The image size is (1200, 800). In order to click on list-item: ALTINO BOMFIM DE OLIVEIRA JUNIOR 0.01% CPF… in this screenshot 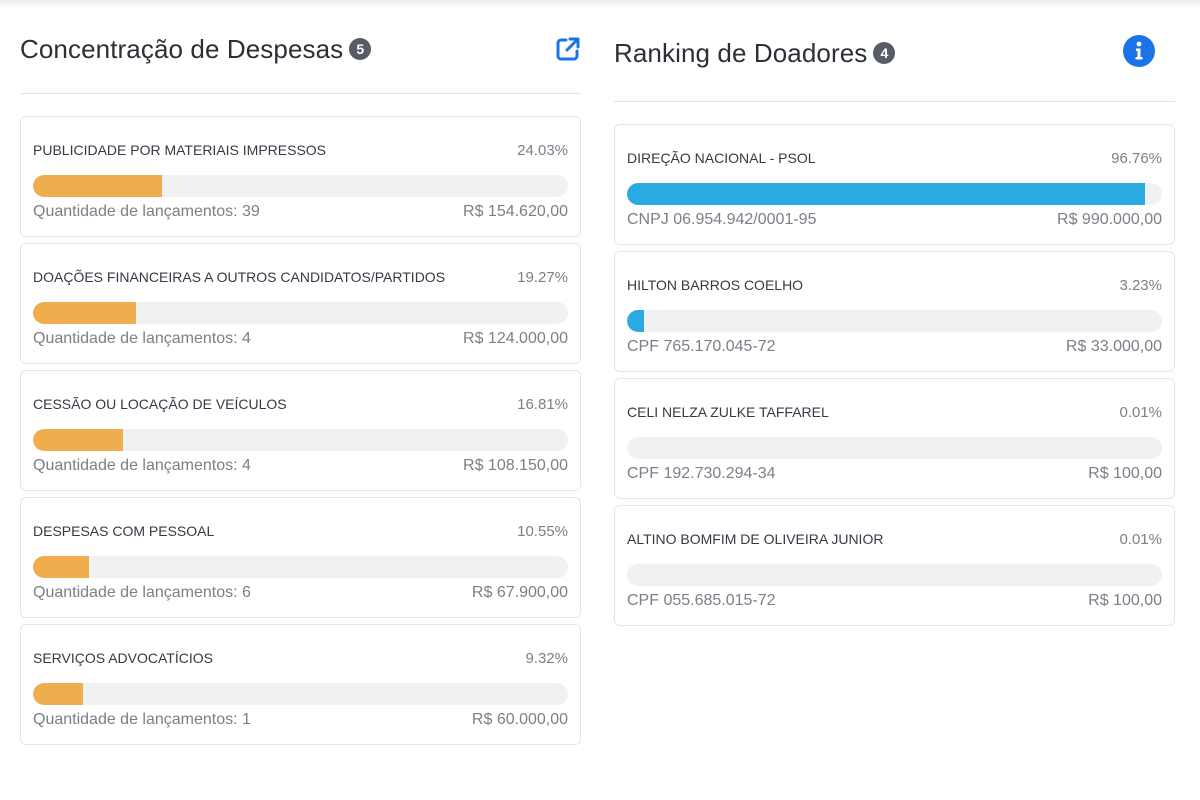, I will do `click(894, 565)`.